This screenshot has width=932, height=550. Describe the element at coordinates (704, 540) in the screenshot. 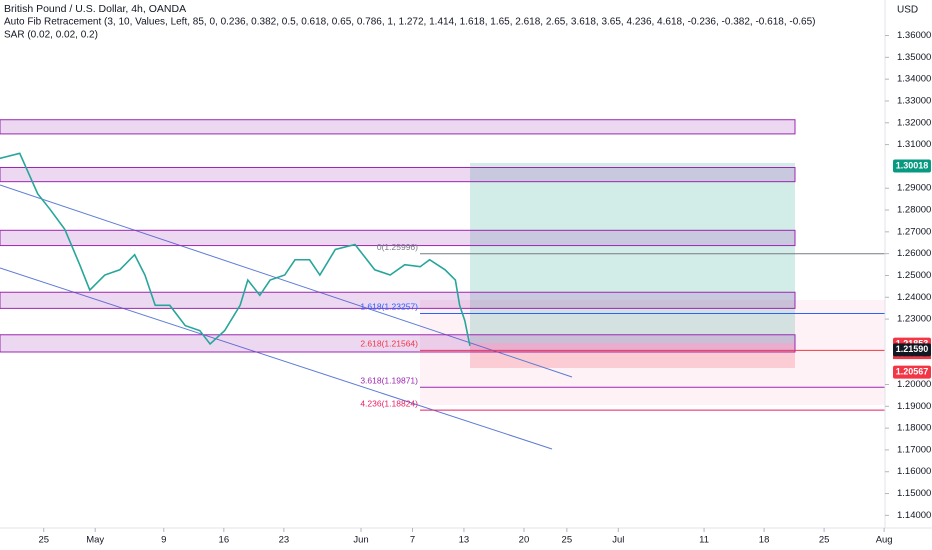

I see `x-tick-label: 11` at that location.